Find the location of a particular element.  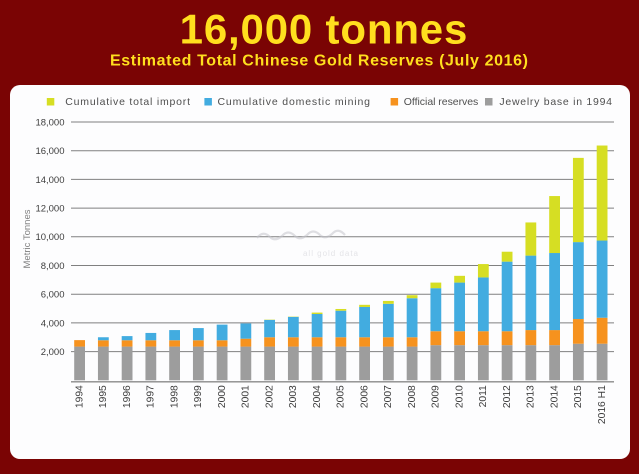

svg-text: 1999 is located at coordinates (198, 396).